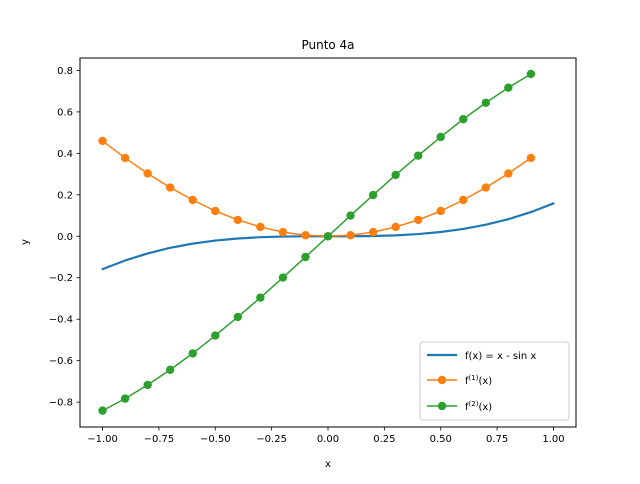 This screenshot has height=484, width=640. I want to click on legend-label-fx: f(x) = x - sin x, so click(500, 356).